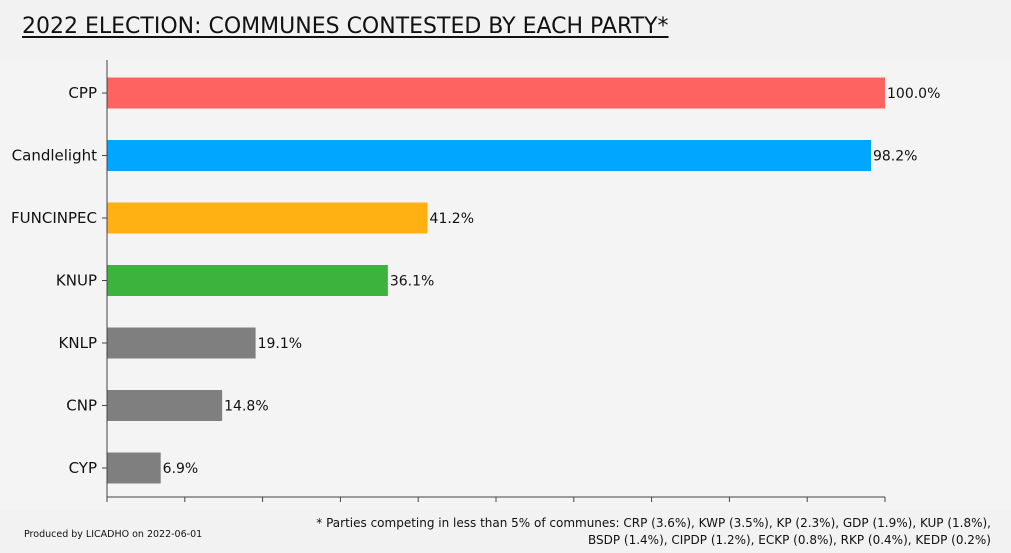 This screenshot has width=1011, height=553. I want to click on value-label-funcinpec: 41.2%, so click(452, 219).